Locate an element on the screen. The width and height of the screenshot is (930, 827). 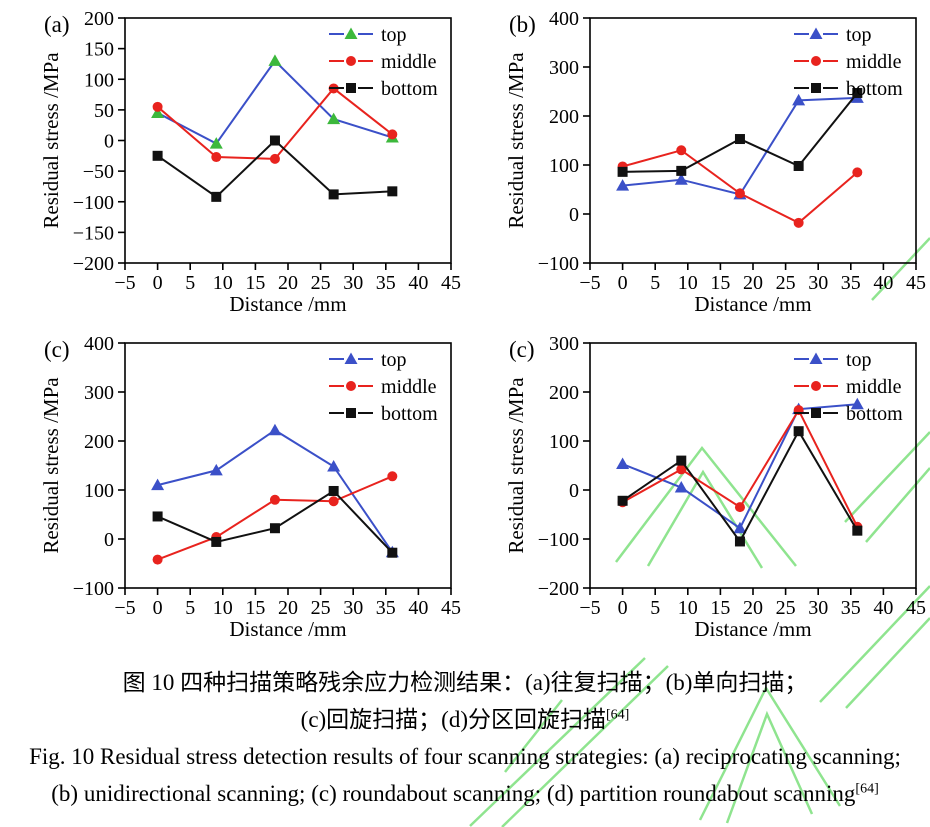
panel-label: (c) is located at coordinates (522, 349).